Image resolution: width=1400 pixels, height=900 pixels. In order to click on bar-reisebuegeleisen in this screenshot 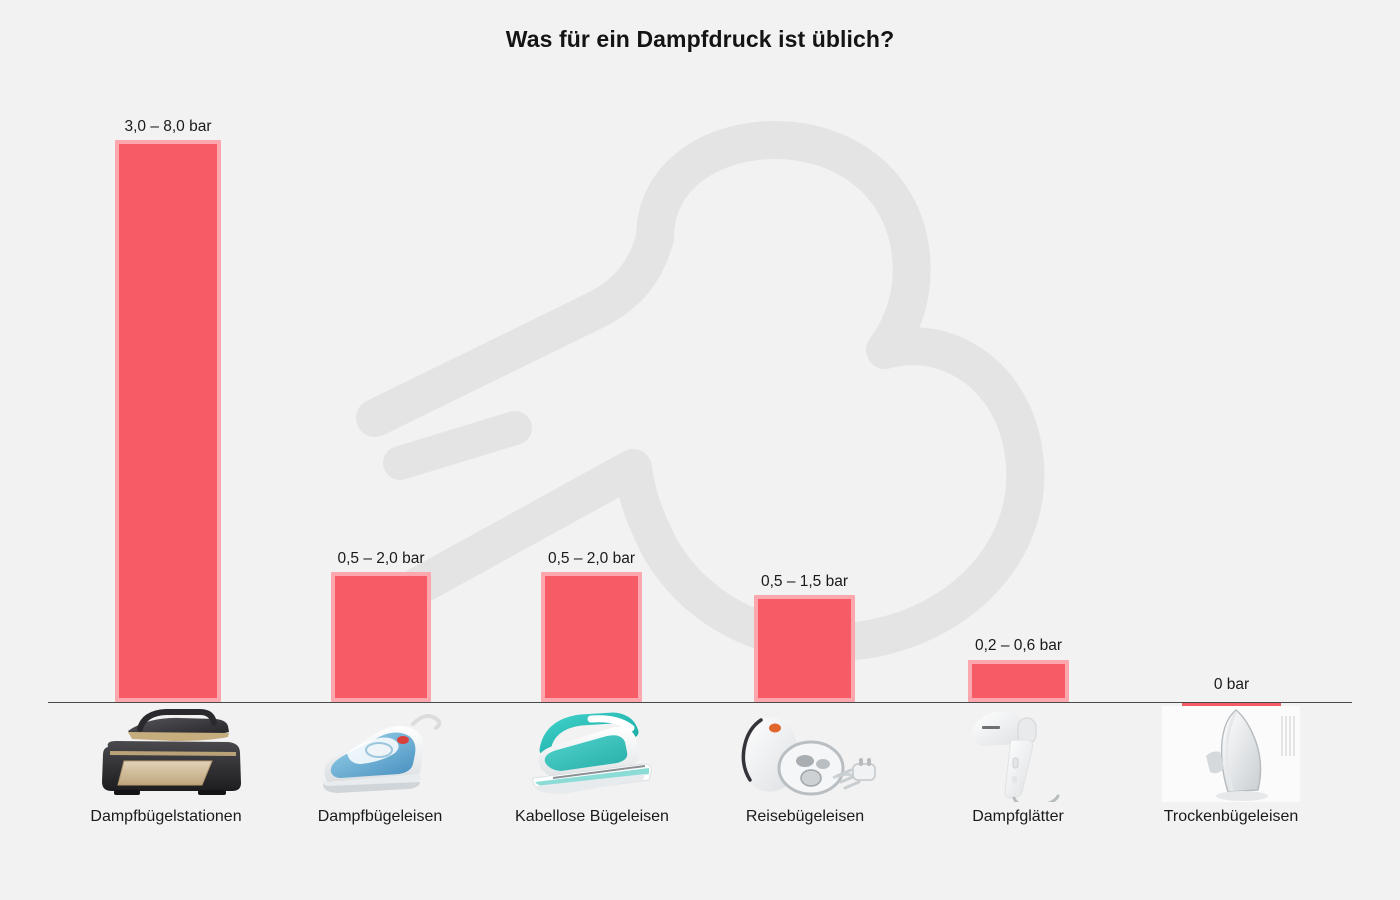, I will do `click(804, 648)`.